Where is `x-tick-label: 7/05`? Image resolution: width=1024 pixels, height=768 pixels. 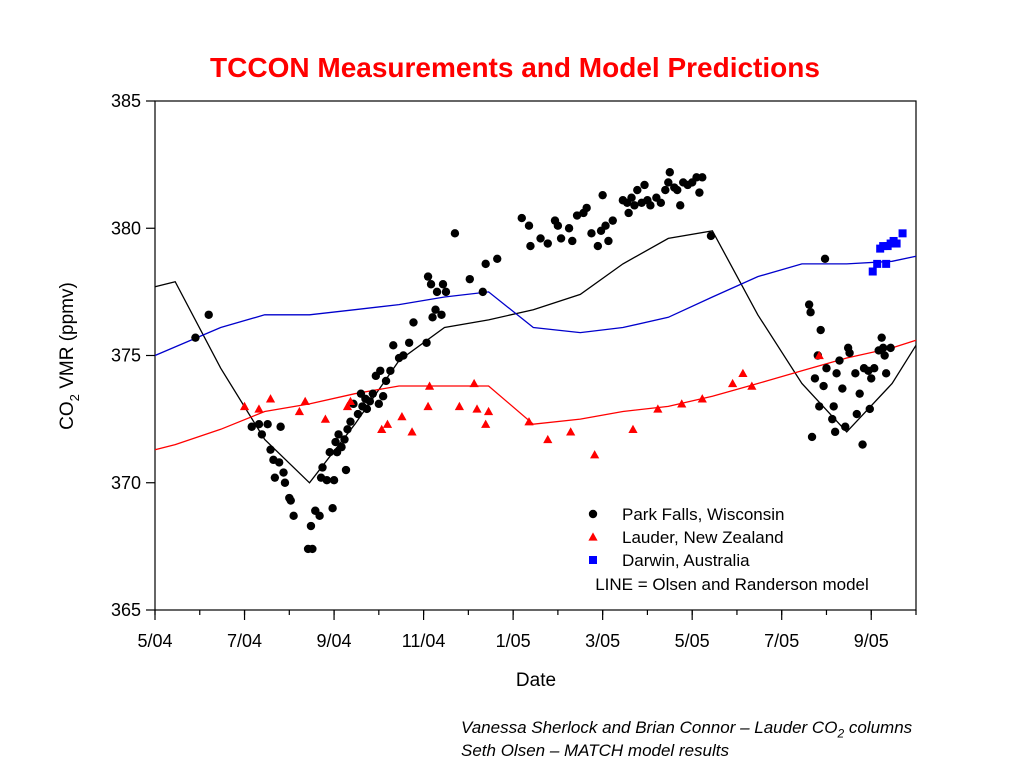
x-tick-label: 7/05 is located at coordinates (781, 641).